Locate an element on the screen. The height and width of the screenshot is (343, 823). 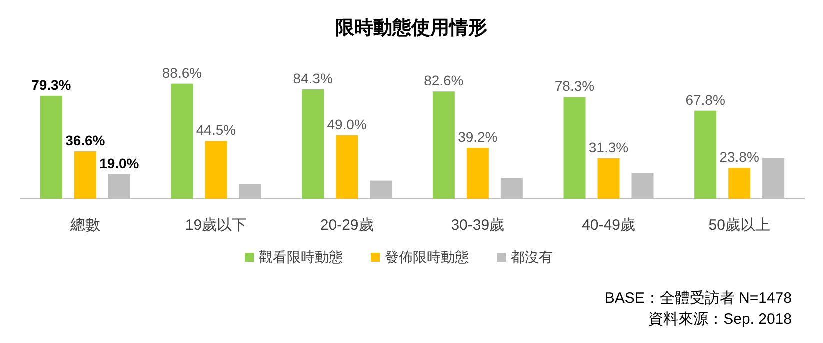
text: BASE：全體受訪者 N=1478 is located at coordinates (698, 298).